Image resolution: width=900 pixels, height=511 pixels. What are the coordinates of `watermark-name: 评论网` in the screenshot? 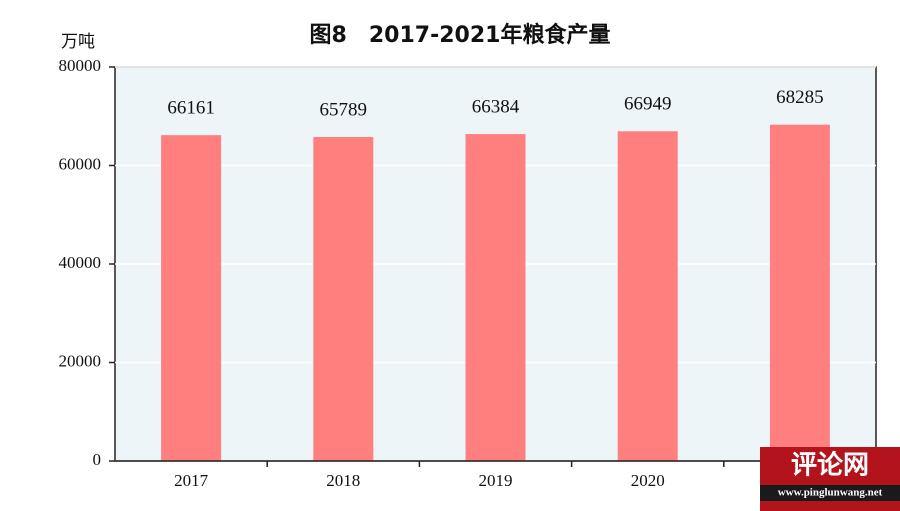 It's located at (830, 466).